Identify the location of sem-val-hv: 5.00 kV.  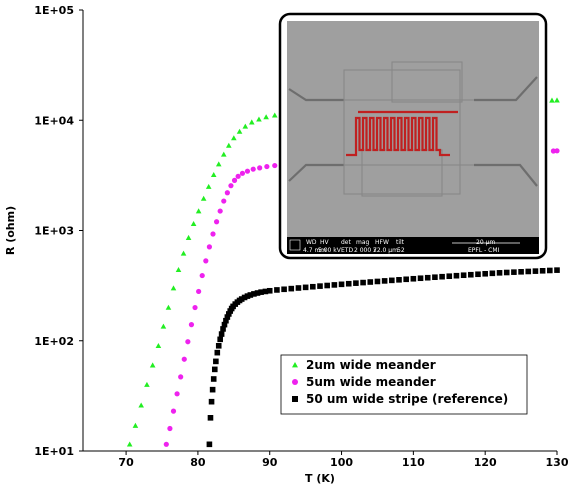
(330, 250).